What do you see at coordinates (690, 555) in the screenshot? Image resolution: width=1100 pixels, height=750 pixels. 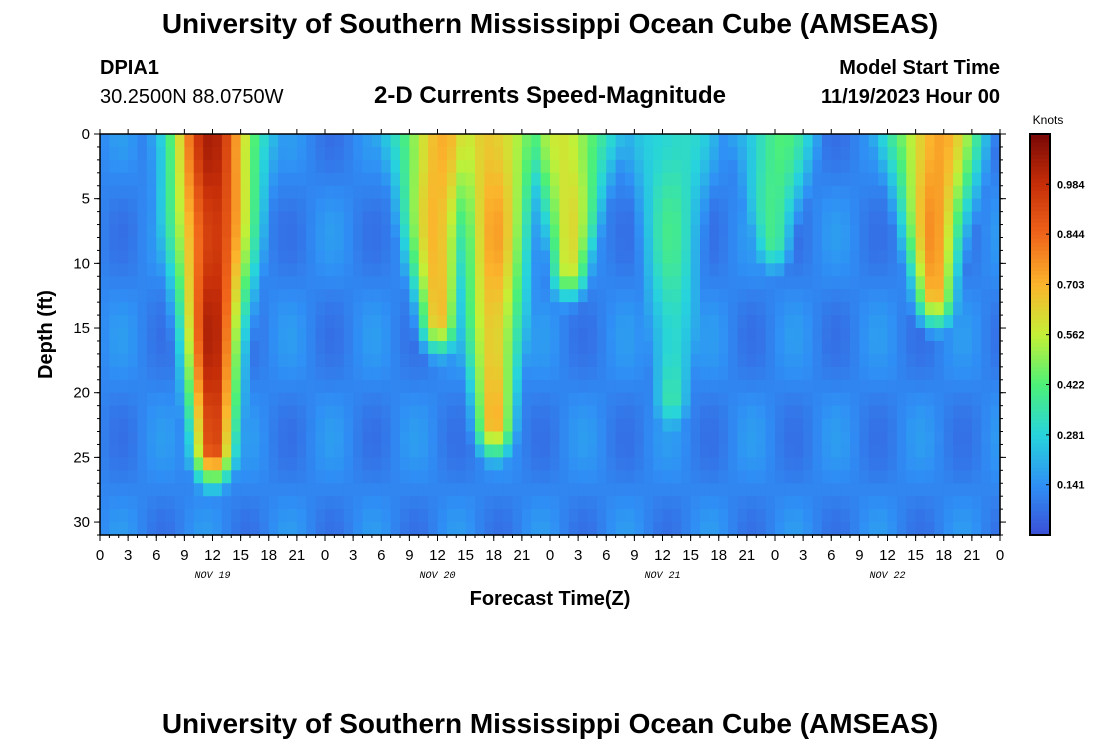 I see `x-tick-label: 15` at bounding box center [690, 555].